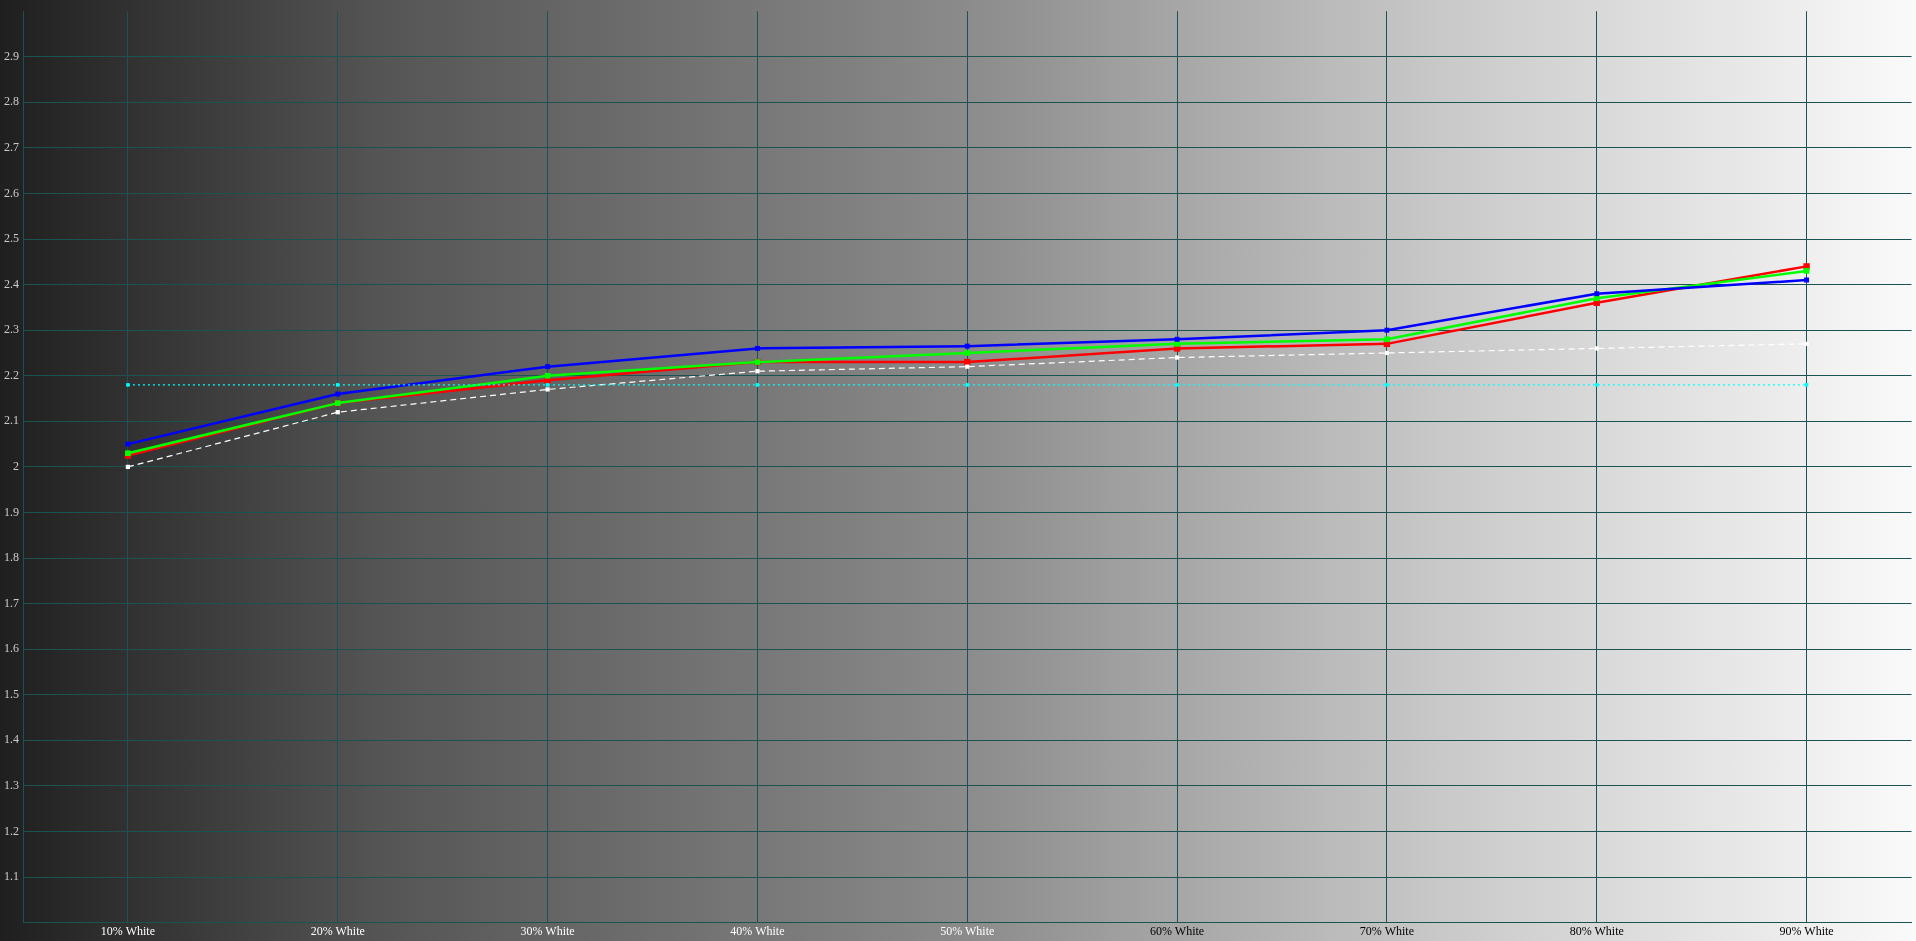 This screenshot has height=941, width=1916. I want to click on x-tick-label: 50% White, so click(967, 930).